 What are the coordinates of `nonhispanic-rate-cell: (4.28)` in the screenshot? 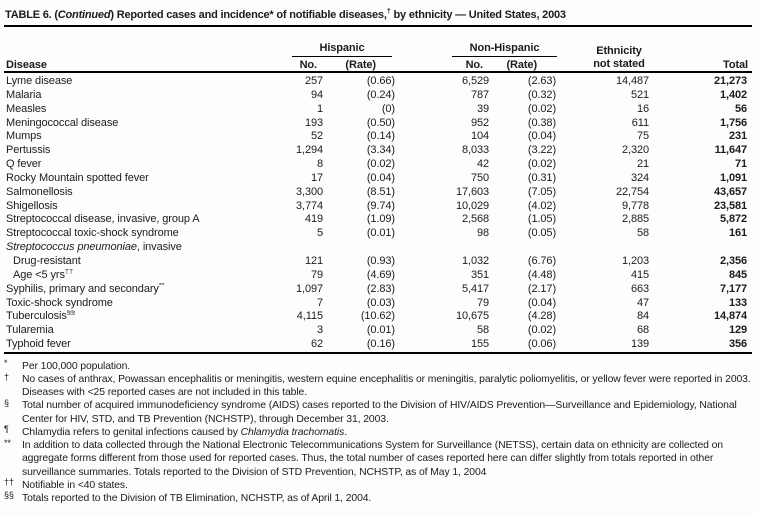 It's located at (542, 316).